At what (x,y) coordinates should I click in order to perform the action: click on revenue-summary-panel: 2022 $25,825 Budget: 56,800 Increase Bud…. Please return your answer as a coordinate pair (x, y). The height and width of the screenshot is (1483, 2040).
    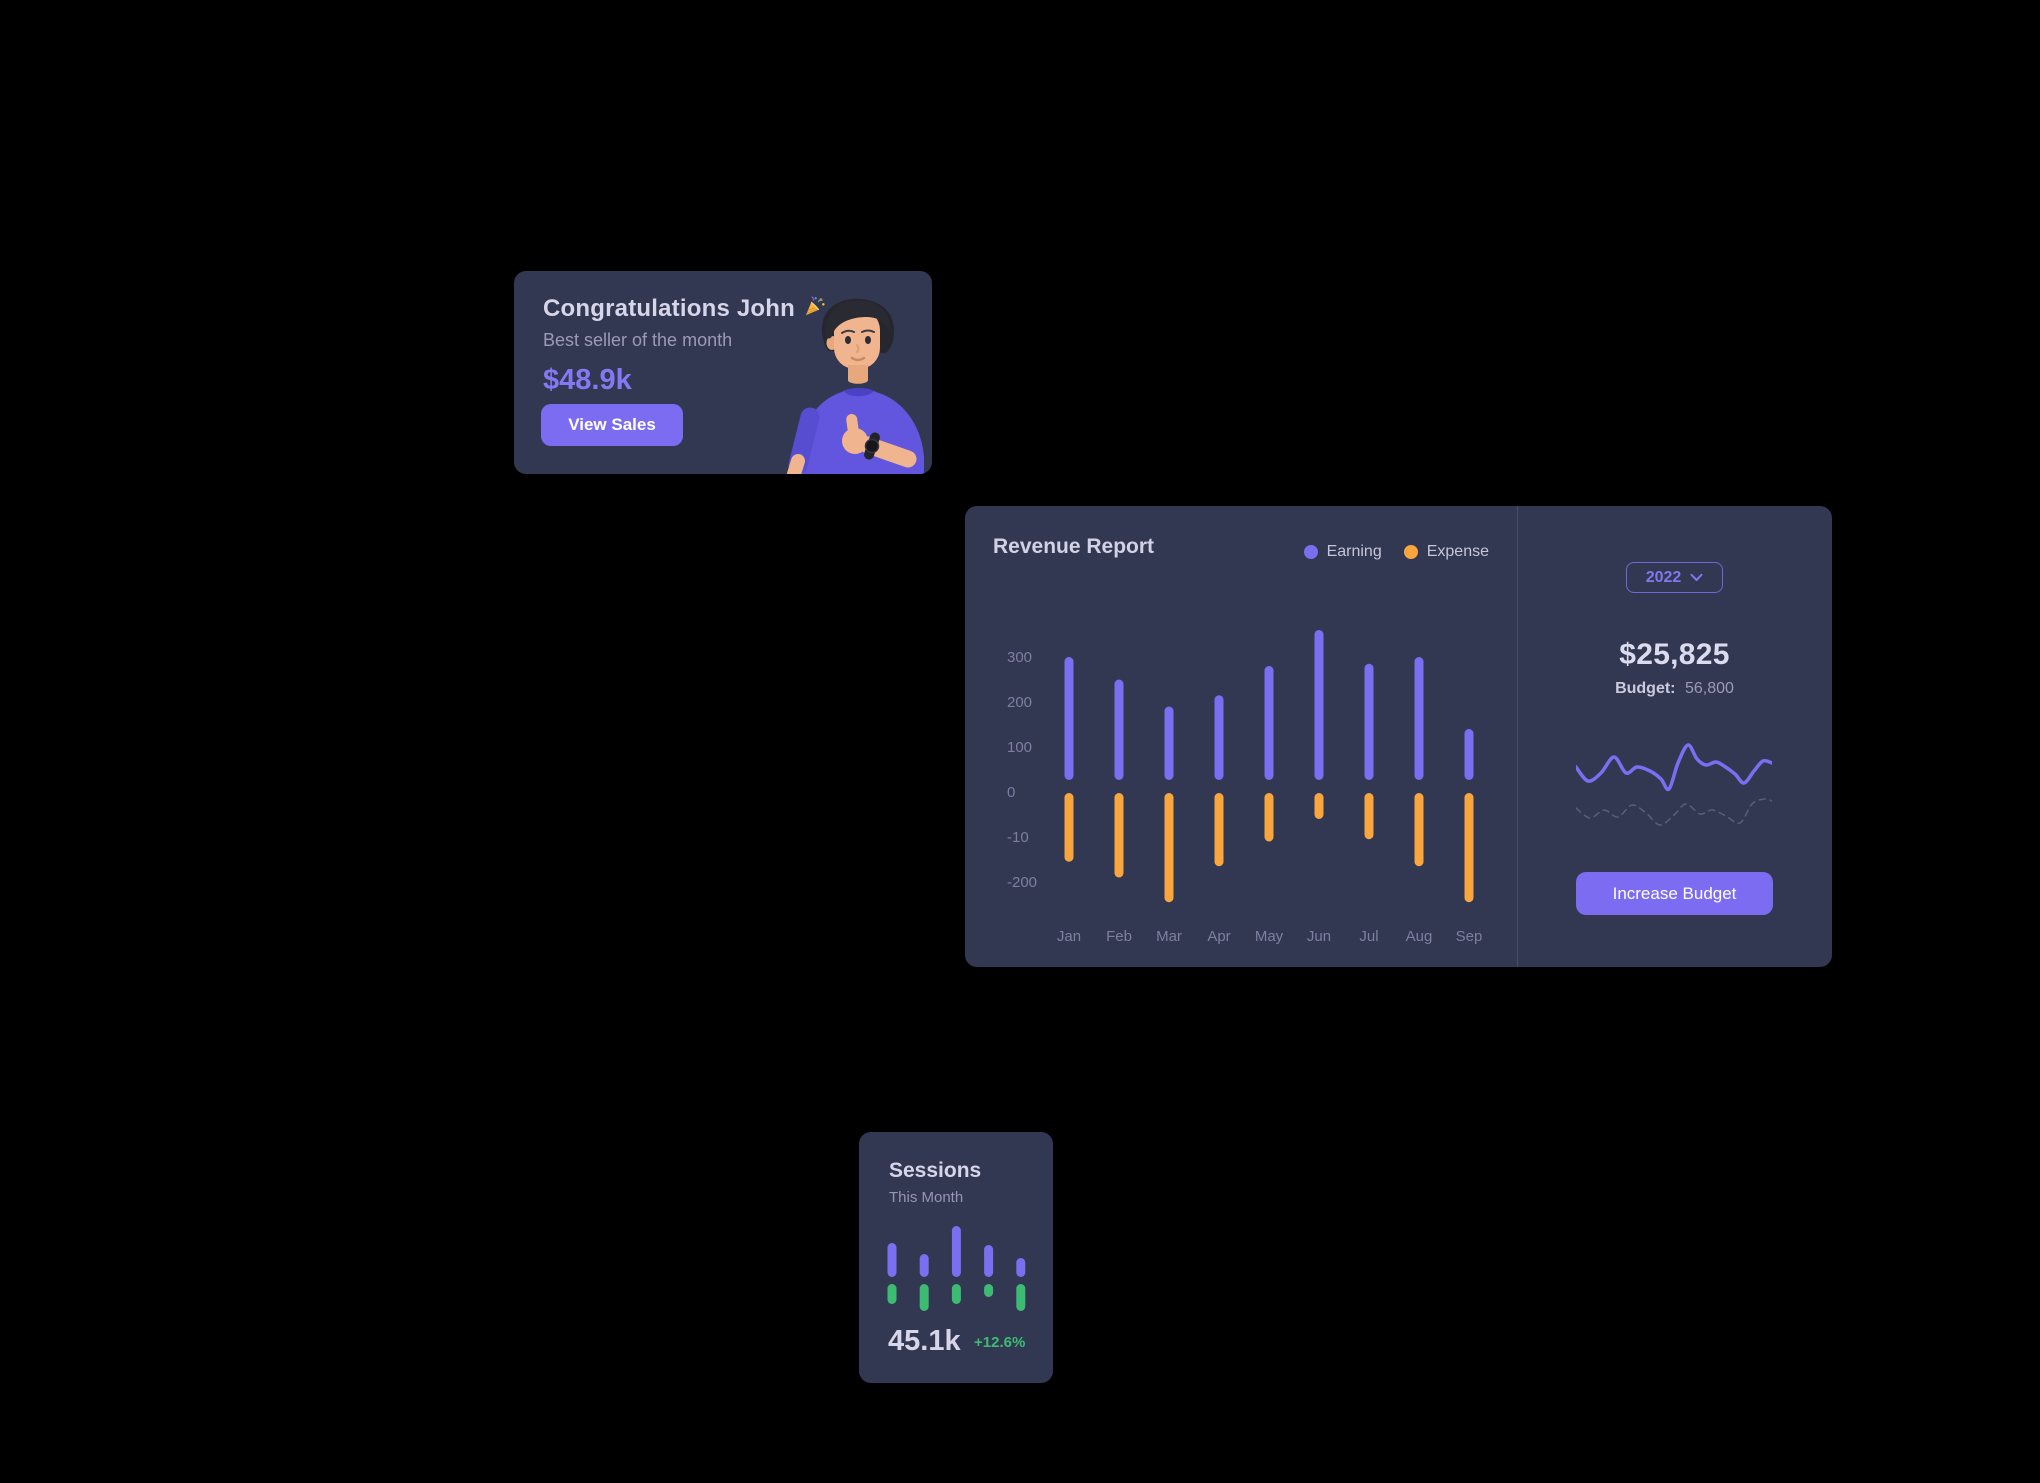
    Looking at the image, I should click on (1674, 736).